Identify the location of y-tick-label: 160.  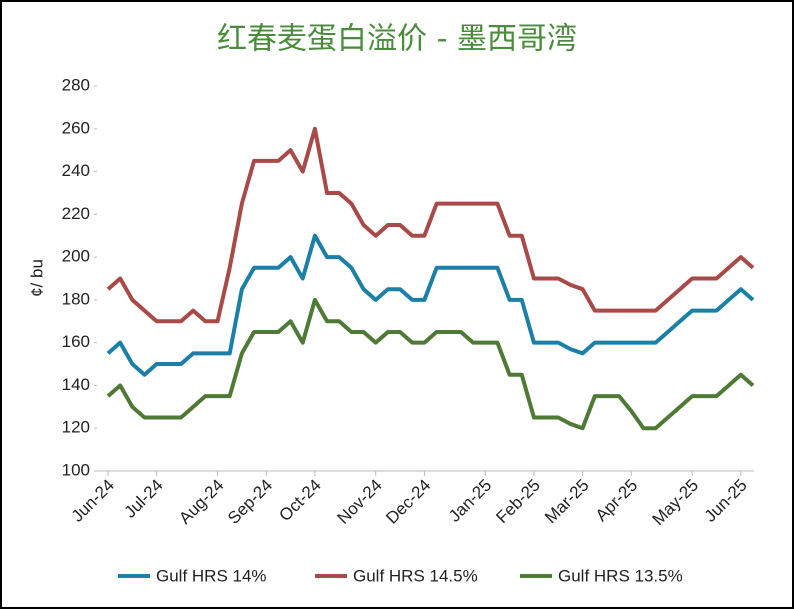
(76, 341).